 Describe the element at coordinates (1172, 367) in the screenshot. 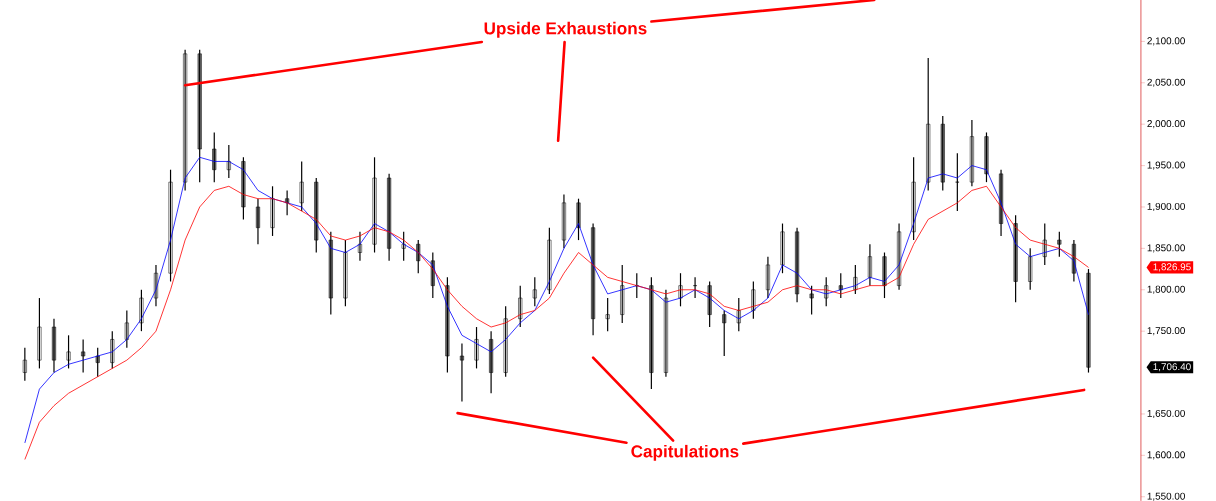

I see `text: 1,706.40` at that location.